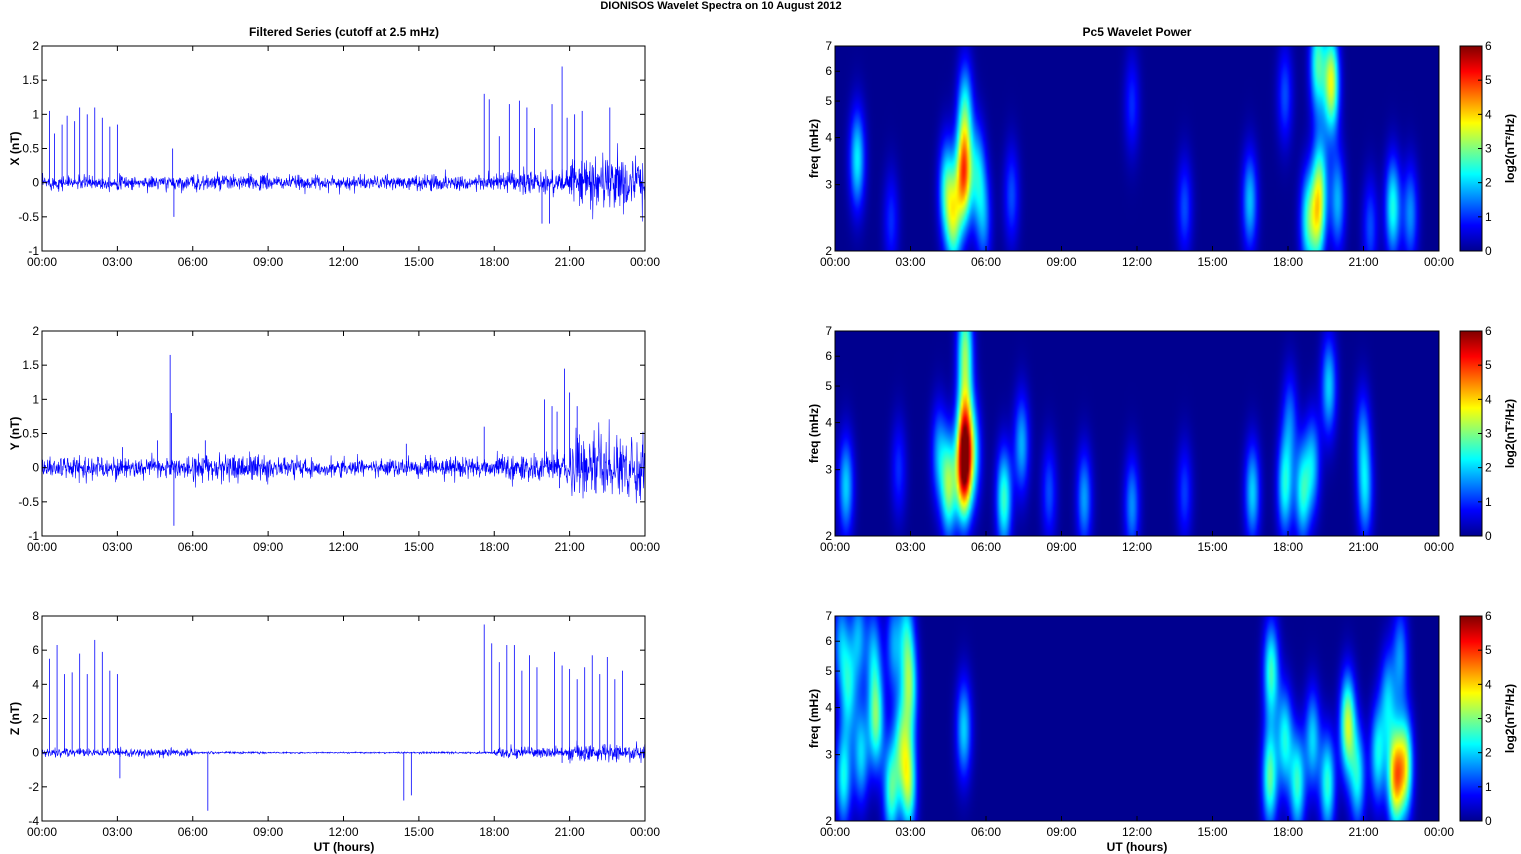  I want to click on y-tick-label: -2, so click(33, 787).